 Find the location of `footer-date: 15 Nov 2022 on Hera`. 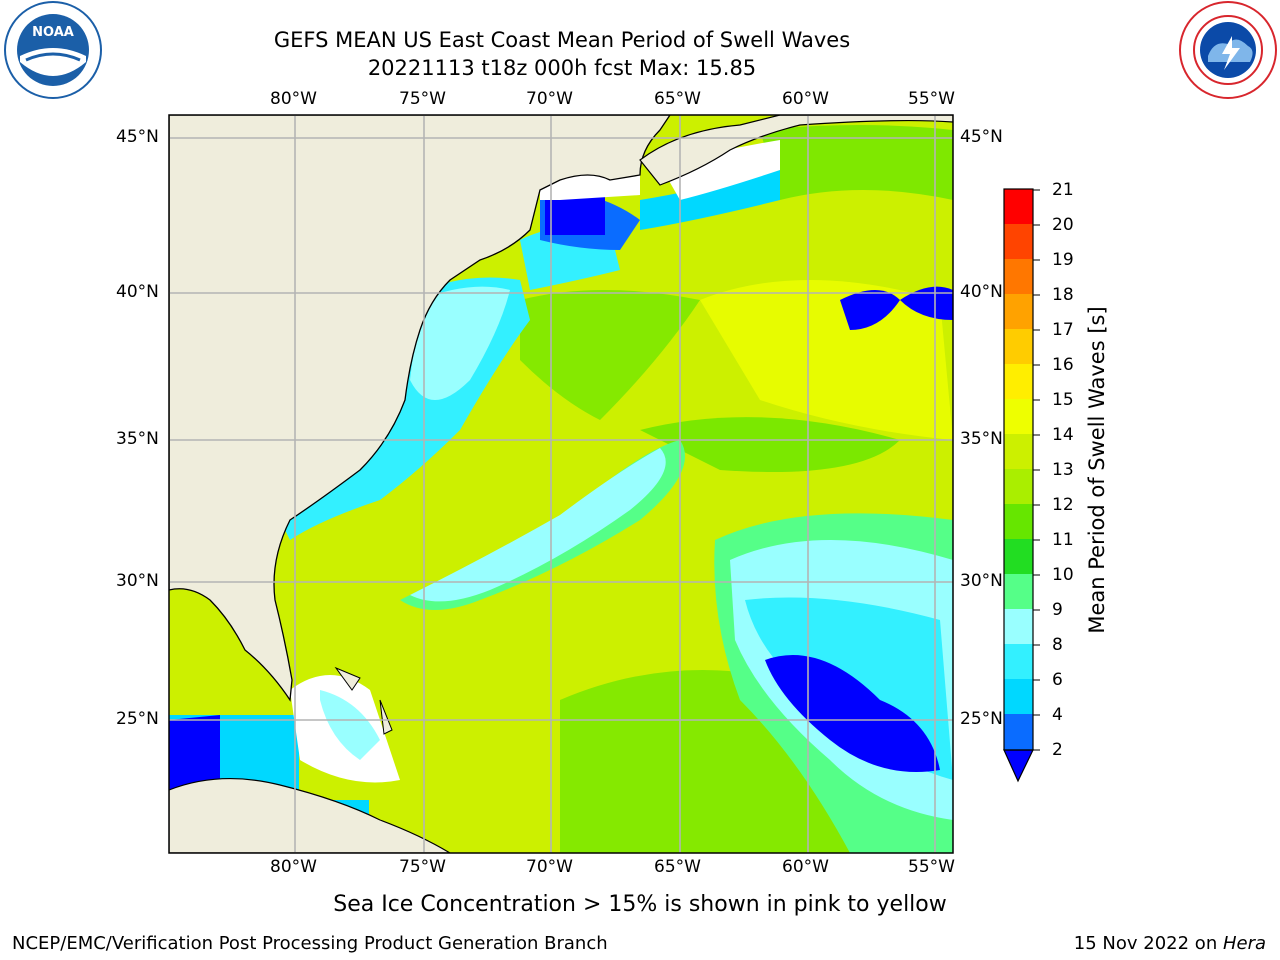

footer-date: 15 Nov 2022 on Hera is located at coordinates (1170, 943).